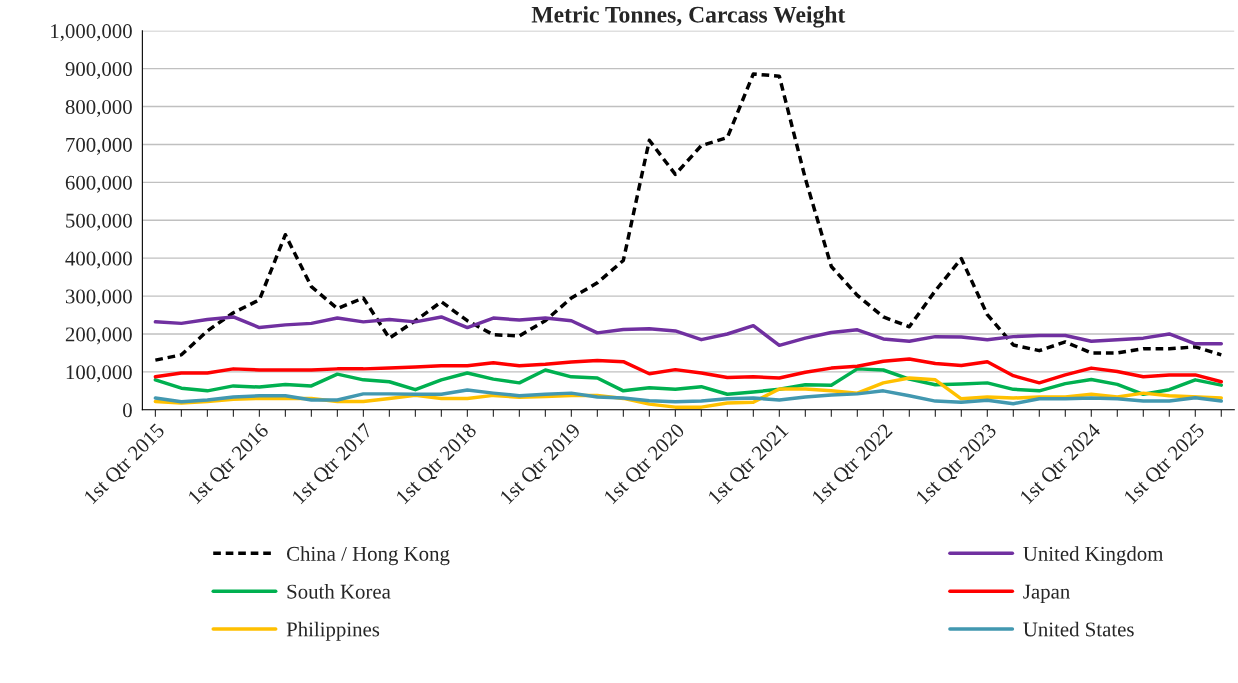  Describe the element at coordinates (1078, 629) in the screenshot. I see `legend-label: United States` at that location.